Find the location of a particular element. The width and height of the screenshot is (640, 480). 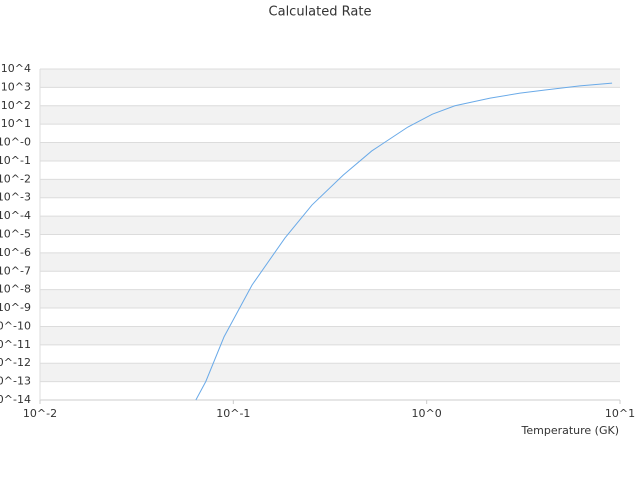

y-tick-label: 10^1 is located at coordinates (16, 123).